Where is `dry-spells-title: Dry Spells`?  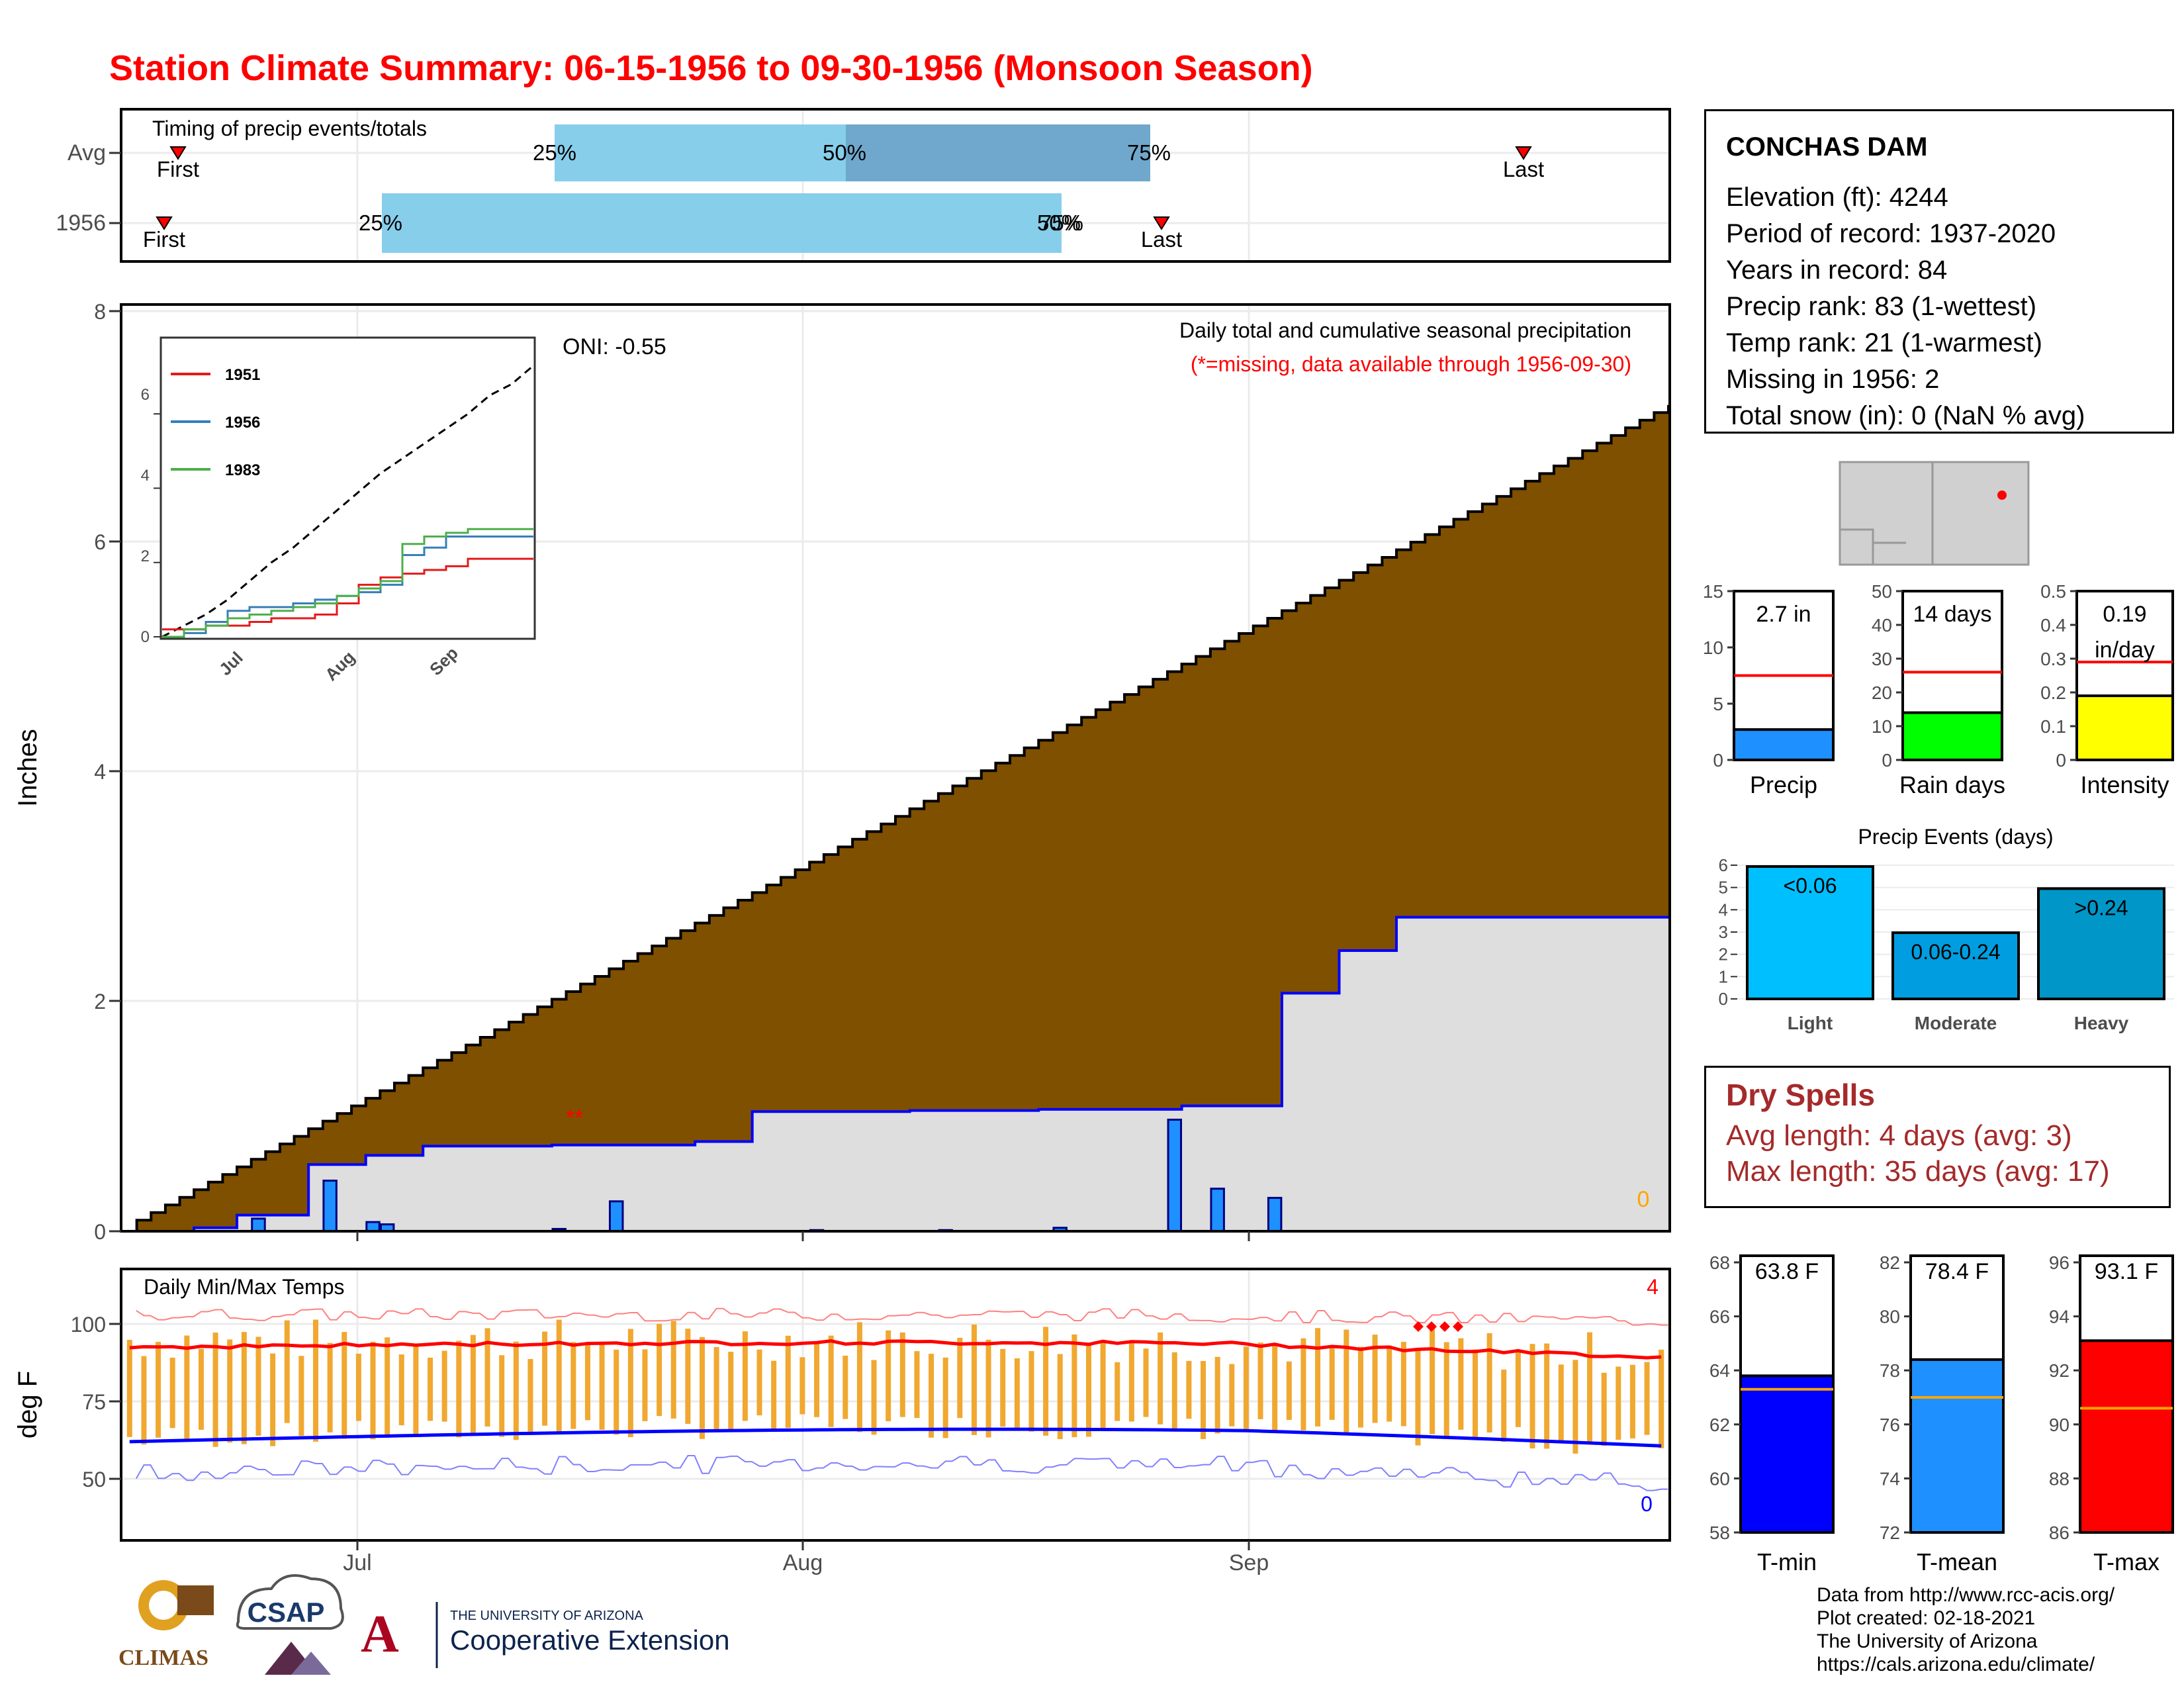 dry-spells-title: Dry Spells is located at coordinates (1800, 1095).